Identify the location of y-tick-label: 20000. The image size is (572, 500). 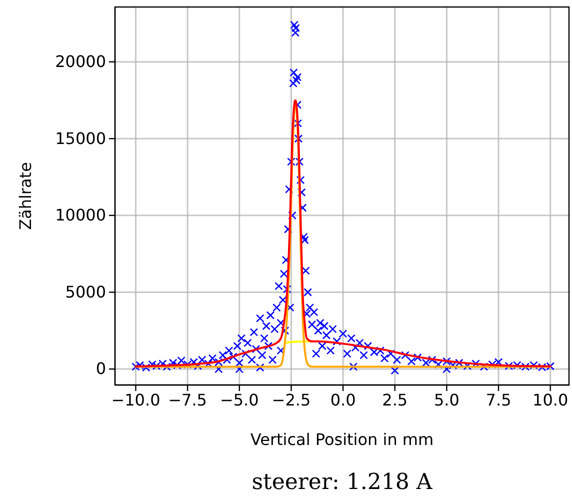
(80, 61).